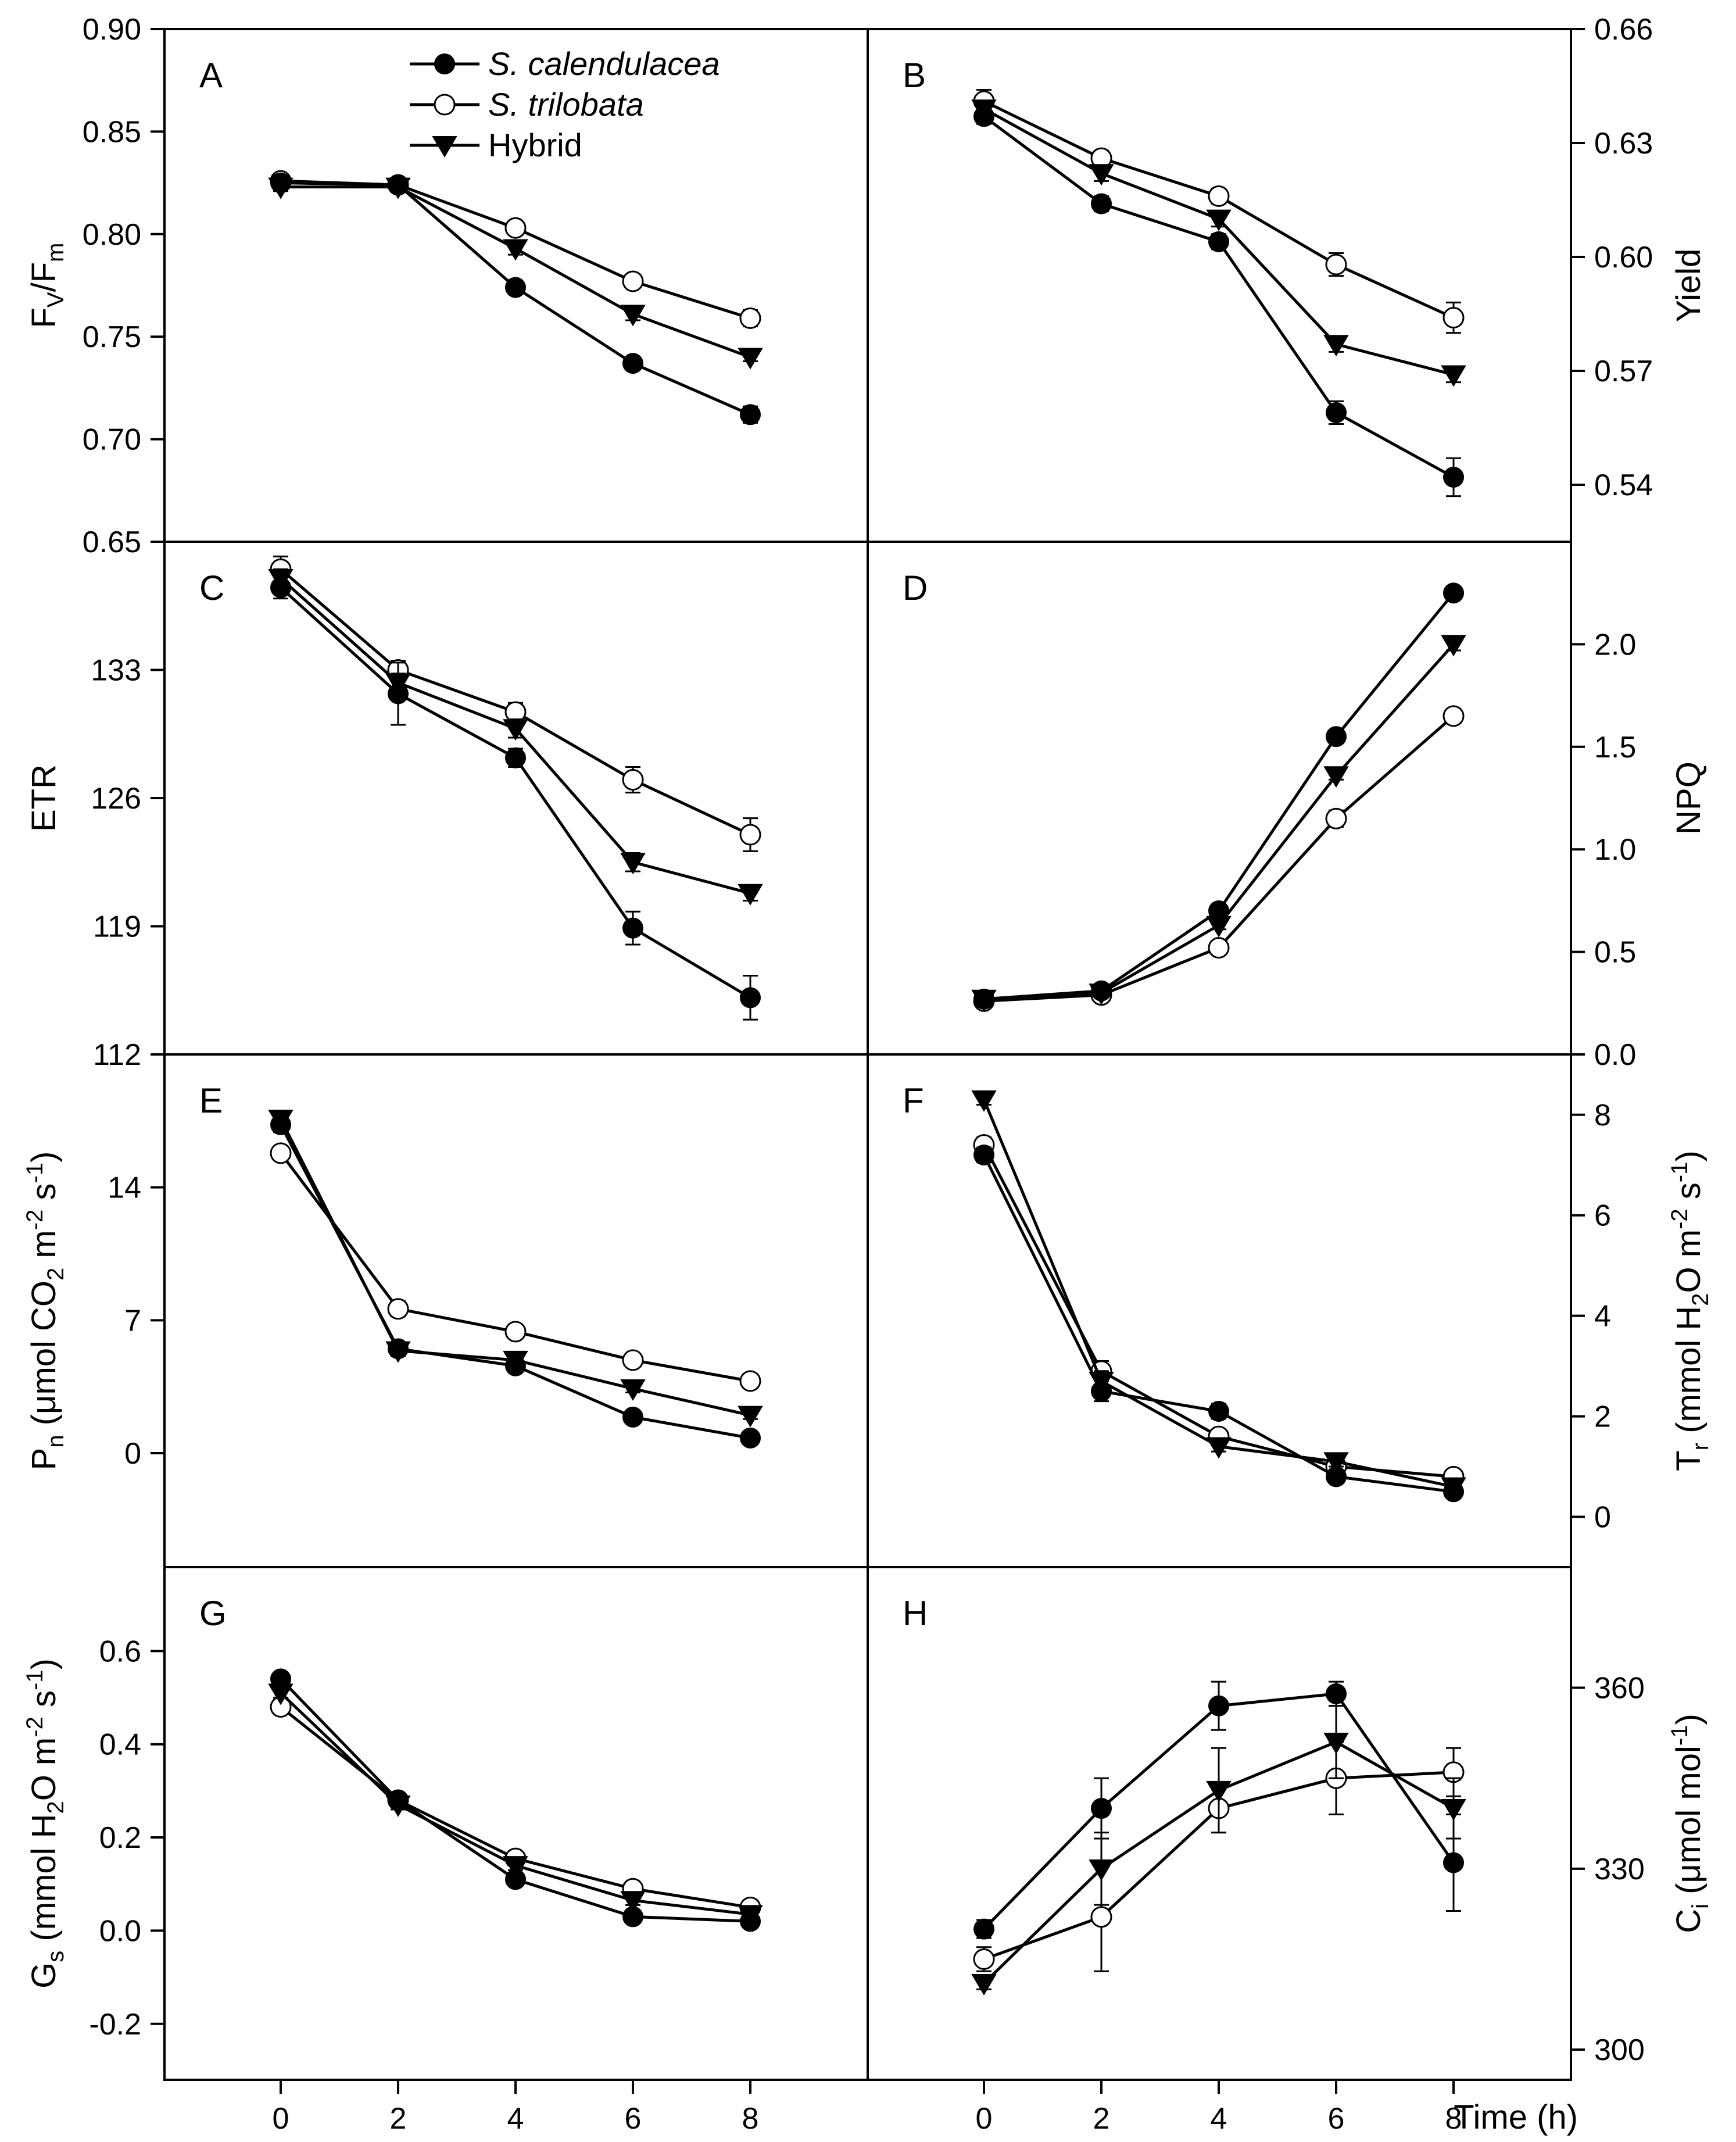 The image size is (1736, 2142). I want to click on y-axis-label-E: Pn (μmol CO2 m-2 s-1), so click(45, 1311).